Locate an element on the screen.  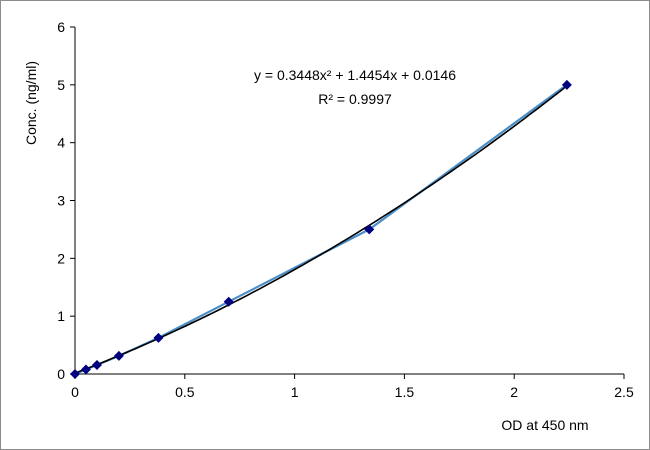
y-tick-label: 2 is located at coordinates (61, 258).